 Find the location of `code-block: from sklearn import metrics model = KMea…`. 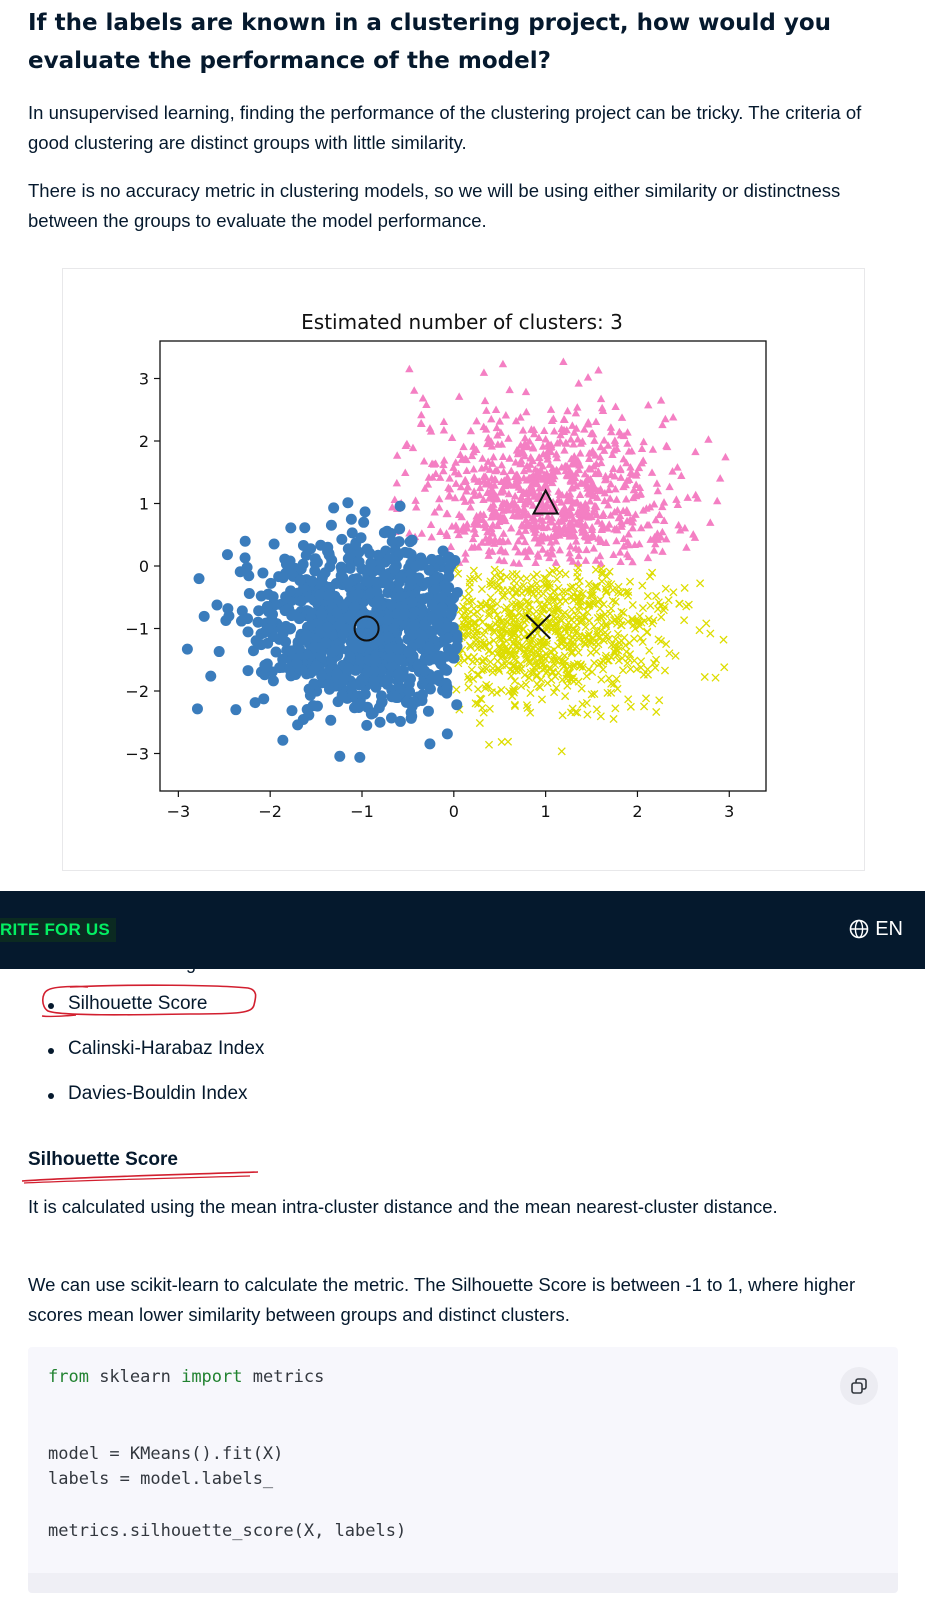

code-block: from sklearn import metrics model = KMea… is located at coordinates (463, 1470).